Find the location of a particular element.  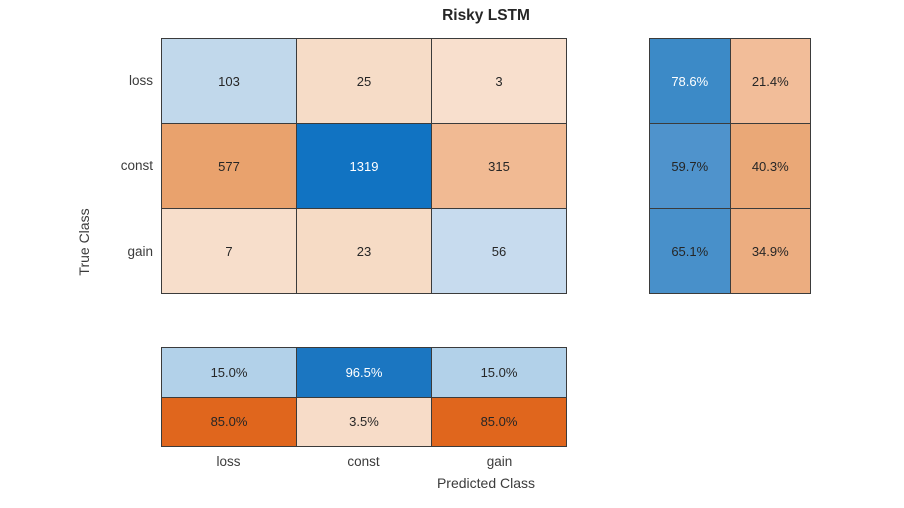

column-summary-cell: 3.5% is located at coordinates (364, 421).